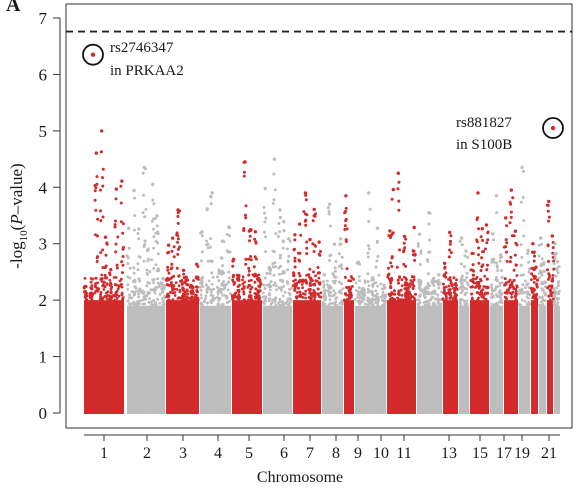 Image resolution: width=588 pixels, height=488 pixels. I want to click on chromosome-15-dense-block, so click(479, 357).